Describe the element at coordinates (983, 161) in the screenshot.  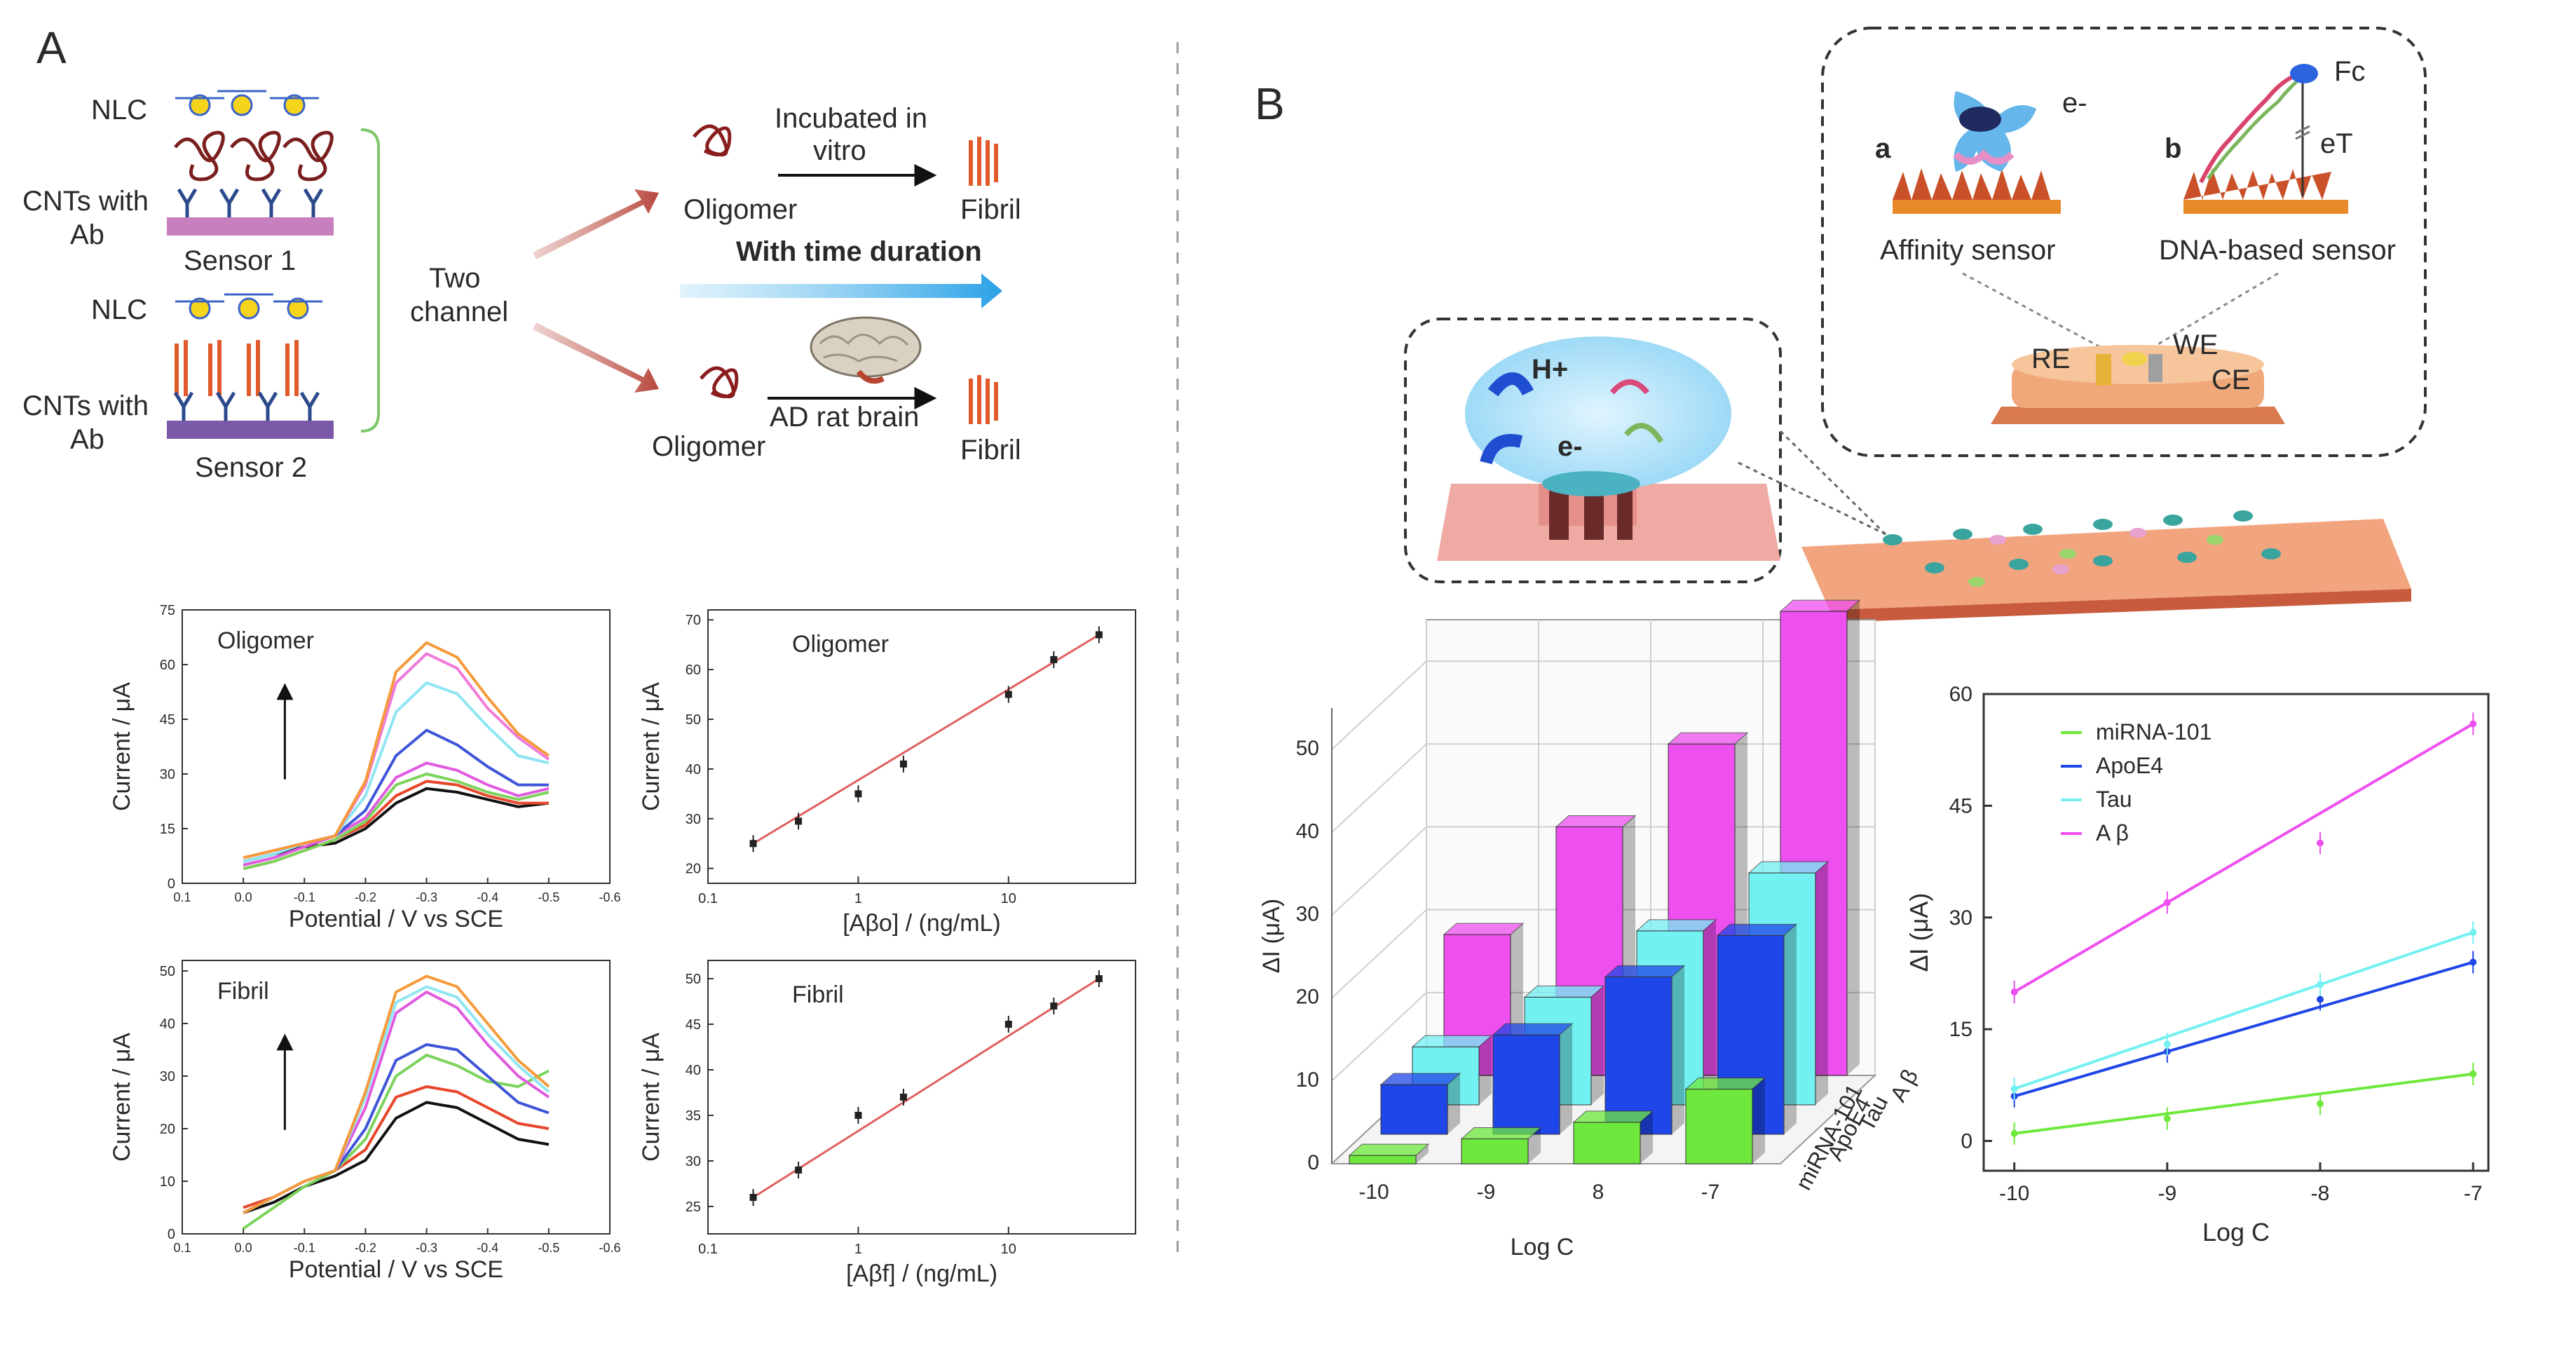
I see `top-fibril-icon` at that location.